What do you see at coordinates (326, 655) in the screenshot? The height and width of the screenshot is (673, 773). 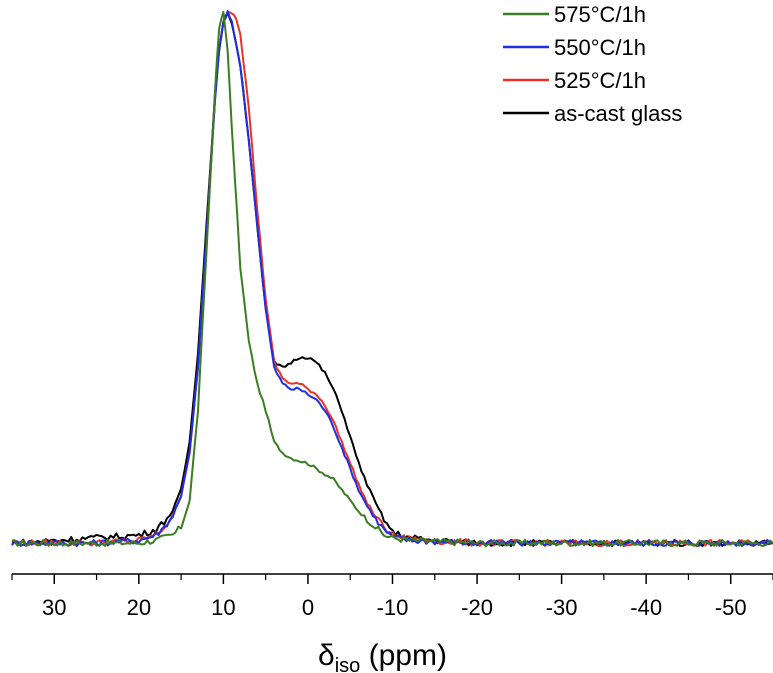 I see `x-axis-title-main: δ` at bounding box center [326, 655].